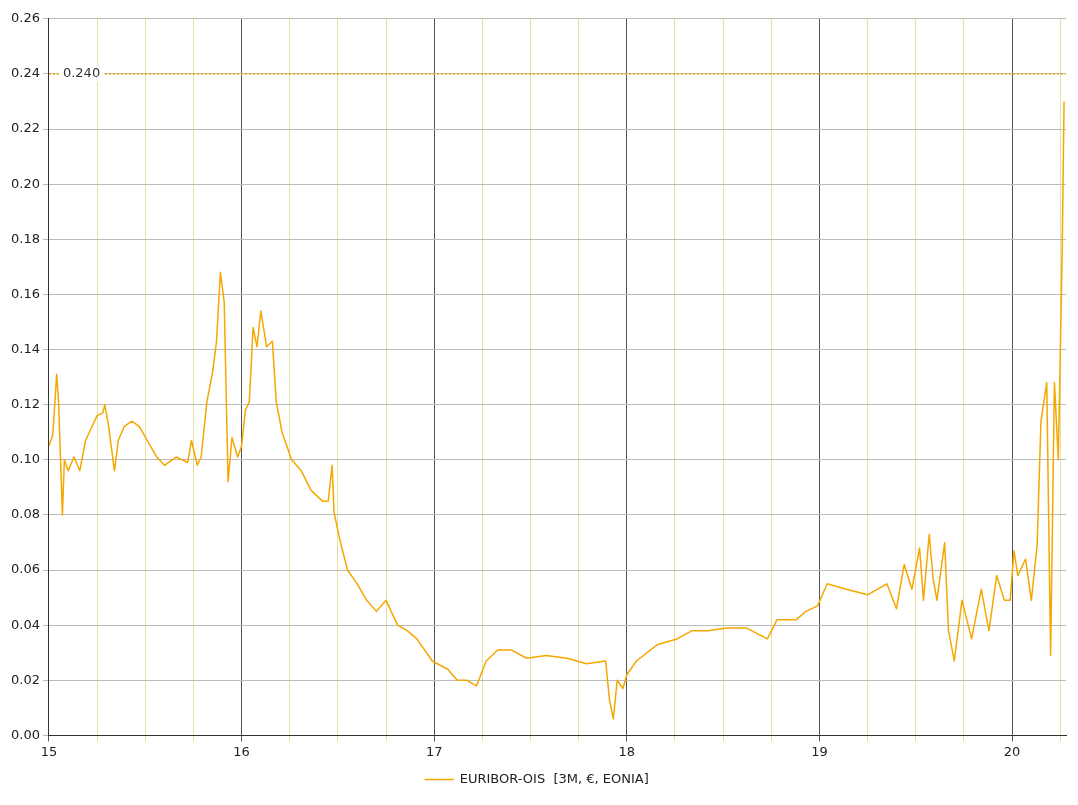 The height and width of the screenshot is (805, 1078). Describe the element at coordinates (25, 569) in the screenshot. I see `y-tick-label: 0.06` at that location.